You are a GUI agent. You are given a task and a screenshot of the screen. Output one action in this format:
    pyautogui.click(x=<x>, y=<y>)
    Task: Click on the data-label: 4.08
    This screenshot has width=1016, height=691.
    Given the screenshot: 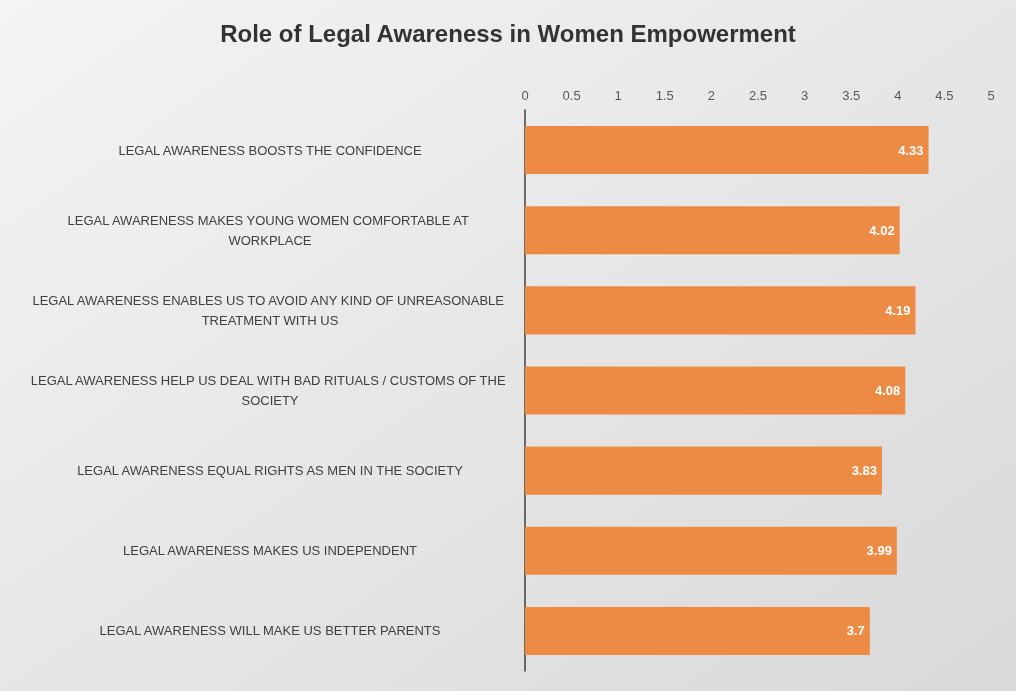 What is the action you would take?
    pyautogui.click(x=887, y=390)
    